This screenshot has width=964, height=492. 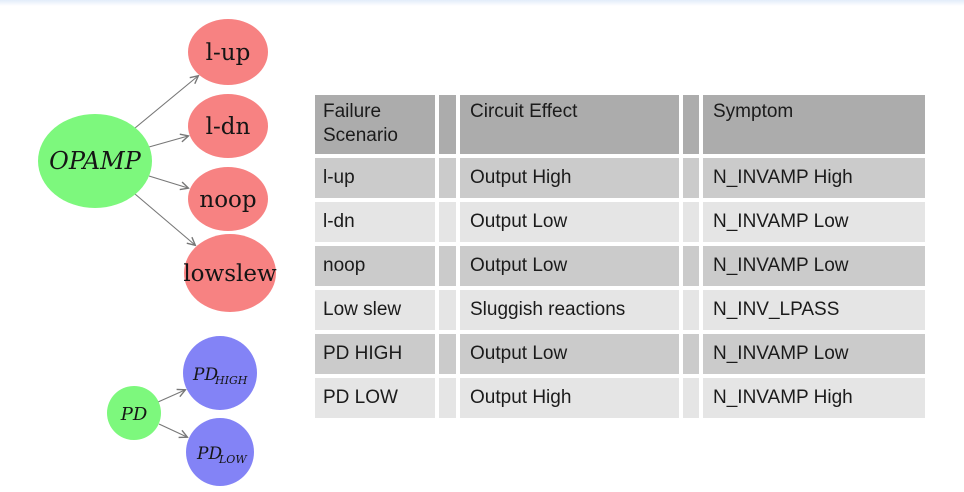 What do you see at coordinates (814, 310) in the screenshot?
I see `cell-symptom: N_INV_LPASS` at bounding box center [814, 310].